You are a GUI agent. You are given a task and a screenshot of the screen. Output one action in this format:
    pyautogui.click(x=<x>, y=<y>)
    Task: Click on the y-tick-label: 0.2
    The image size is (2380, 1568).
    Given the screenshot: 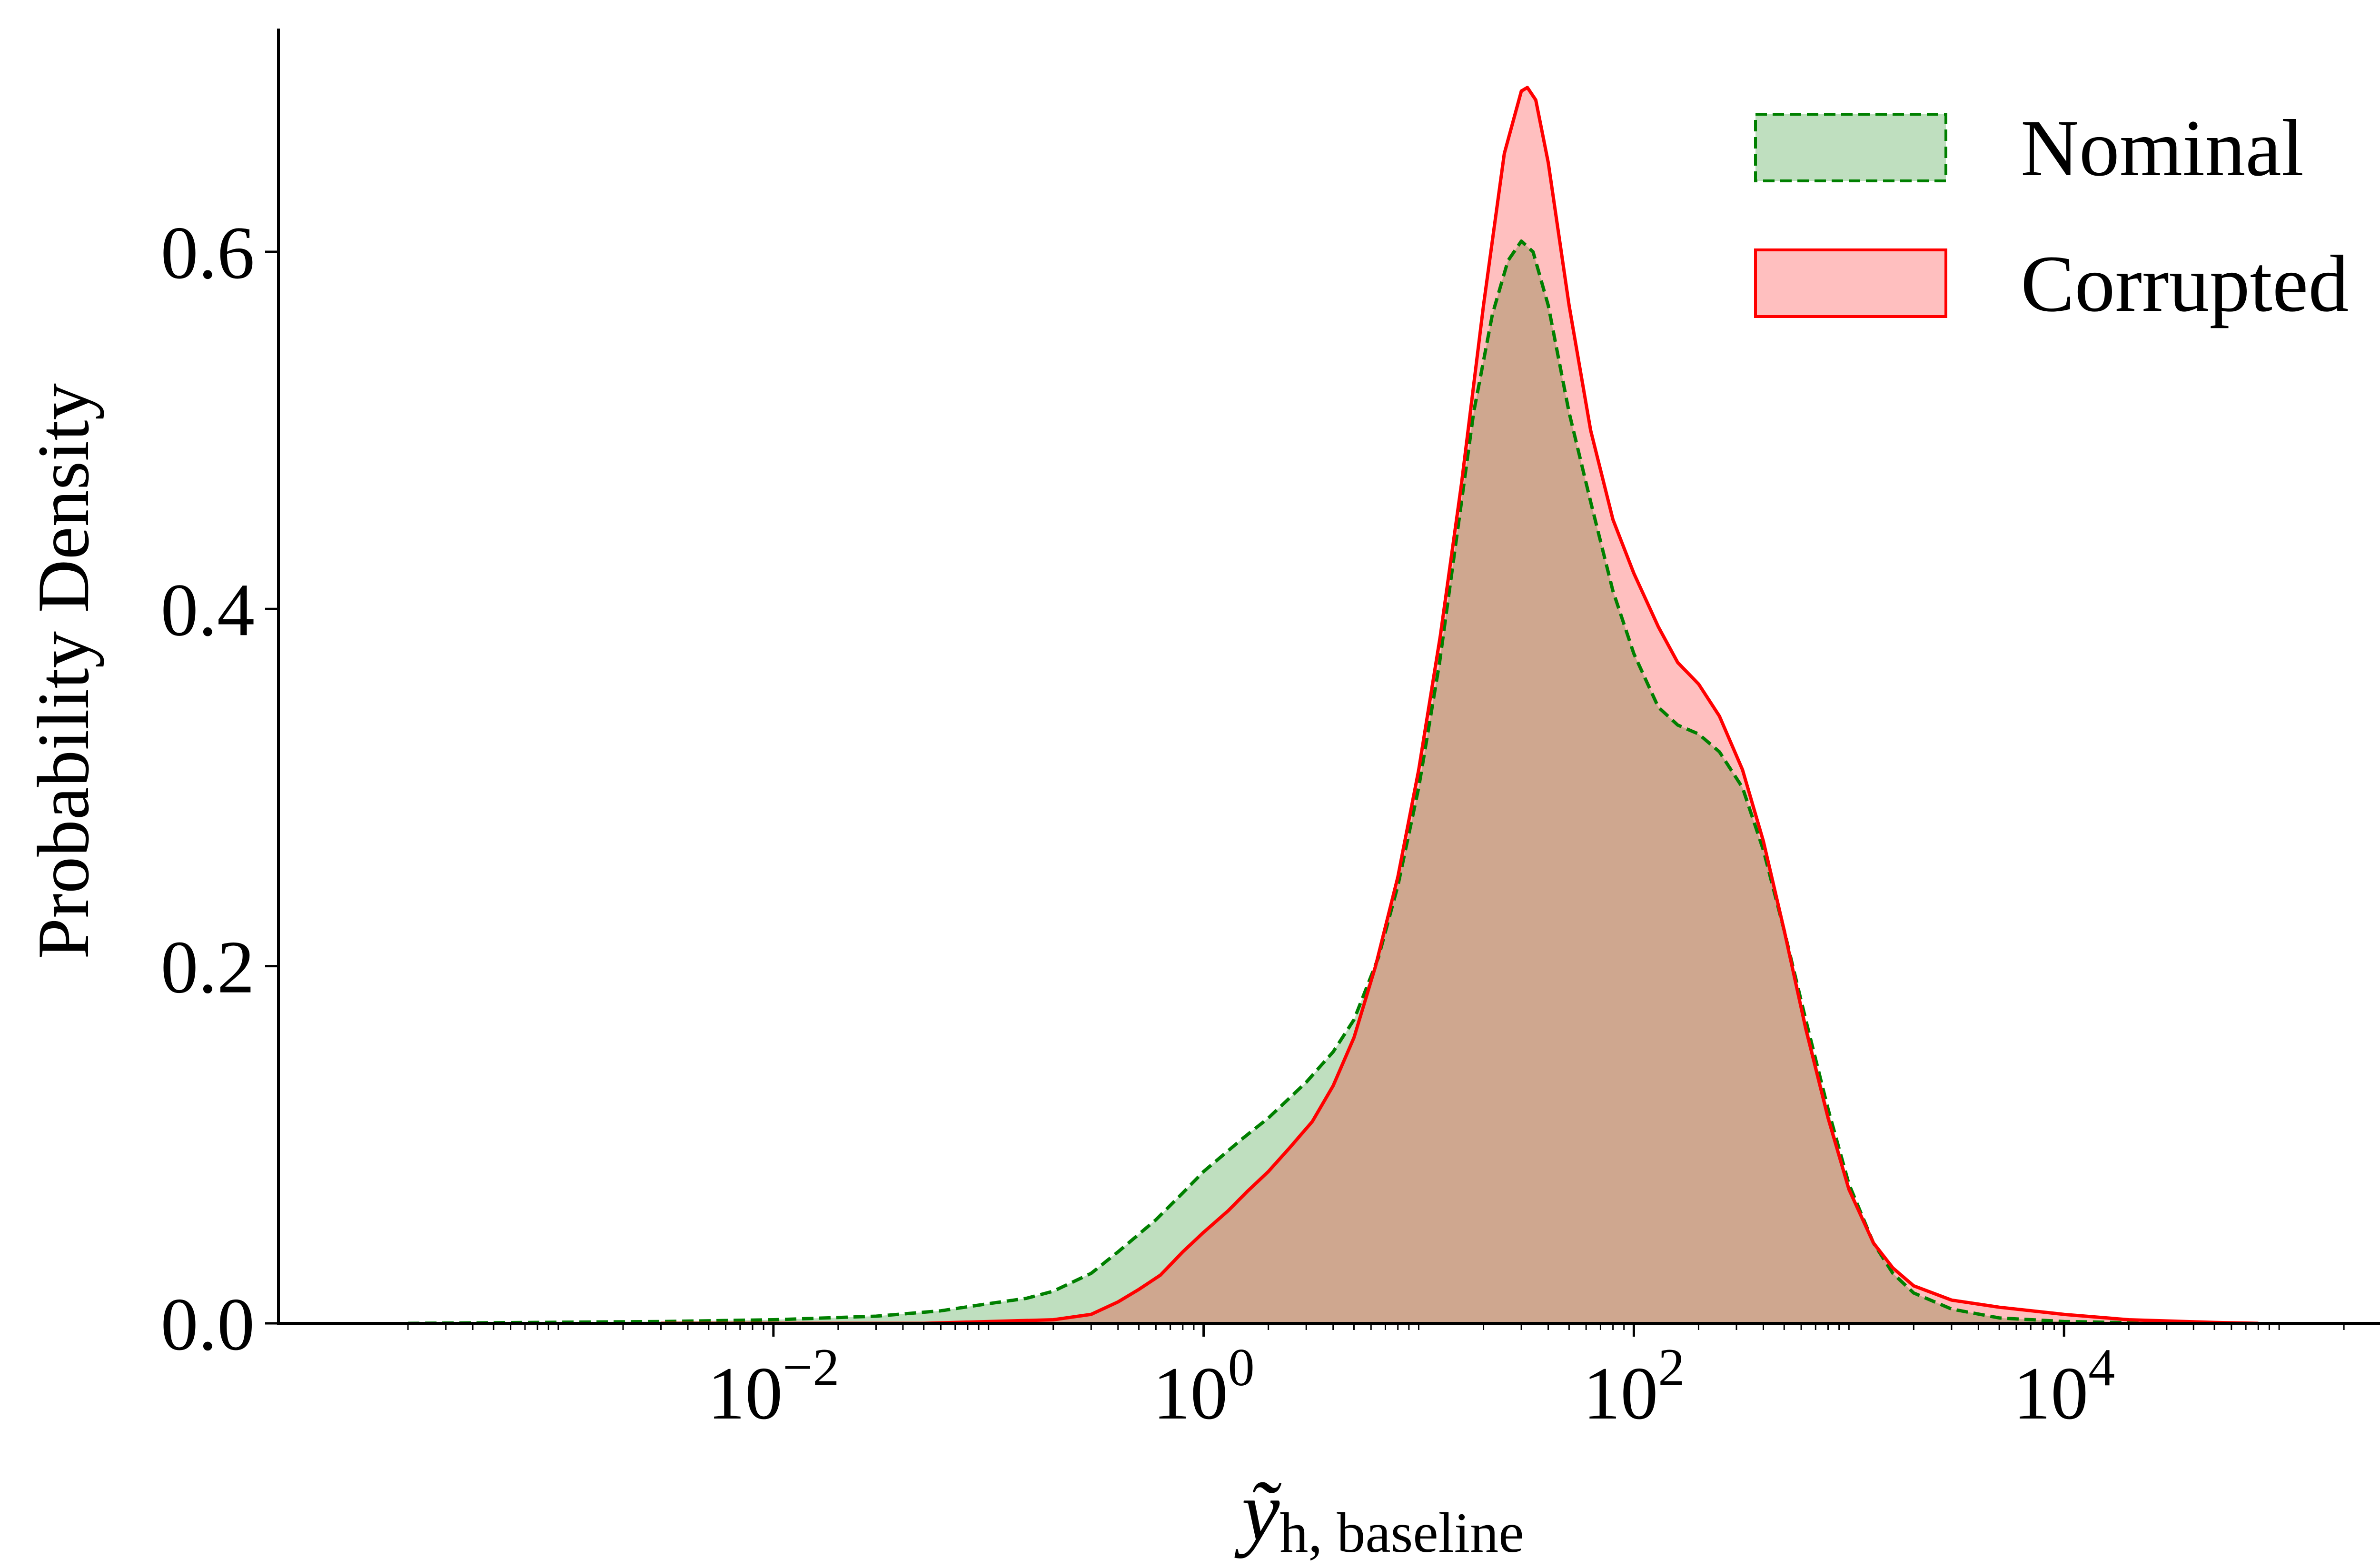 What is the action you would take?
    pyautogui.click(x=208, y=968)
    